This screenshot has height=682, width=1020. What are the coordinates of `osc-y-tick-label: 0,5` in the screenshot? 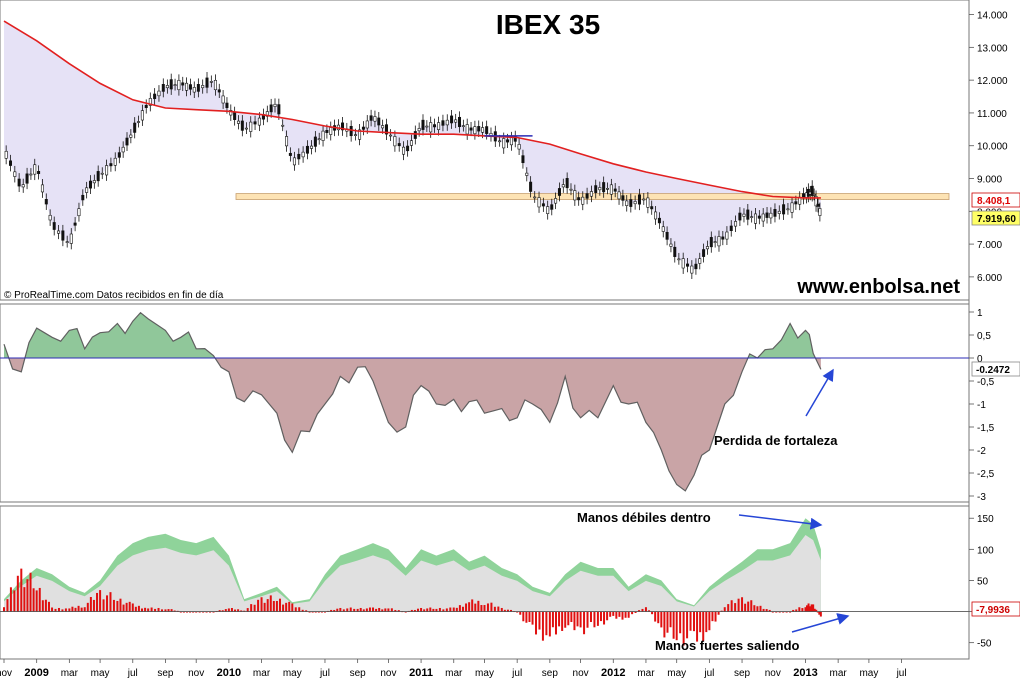 It's located at (984, 336).